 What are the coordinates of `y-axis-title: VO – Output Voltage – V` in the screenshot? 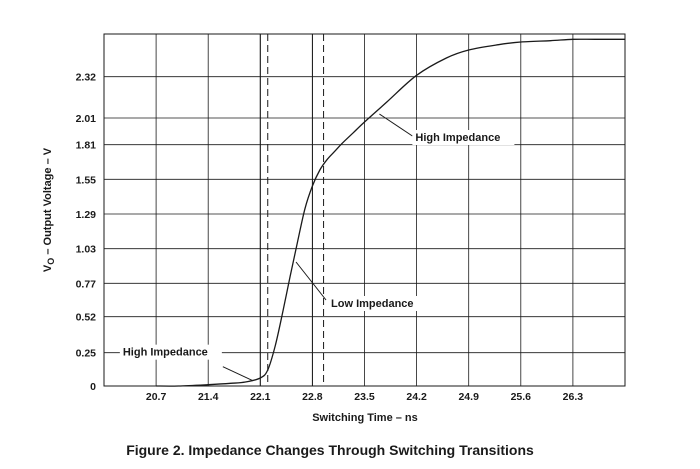 It's located at (49, 209).